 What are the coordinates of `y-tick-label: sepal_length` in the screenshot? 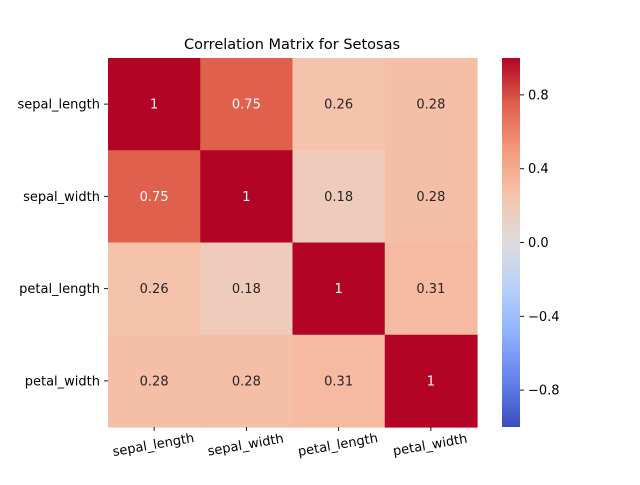 It's located at (58, 105).